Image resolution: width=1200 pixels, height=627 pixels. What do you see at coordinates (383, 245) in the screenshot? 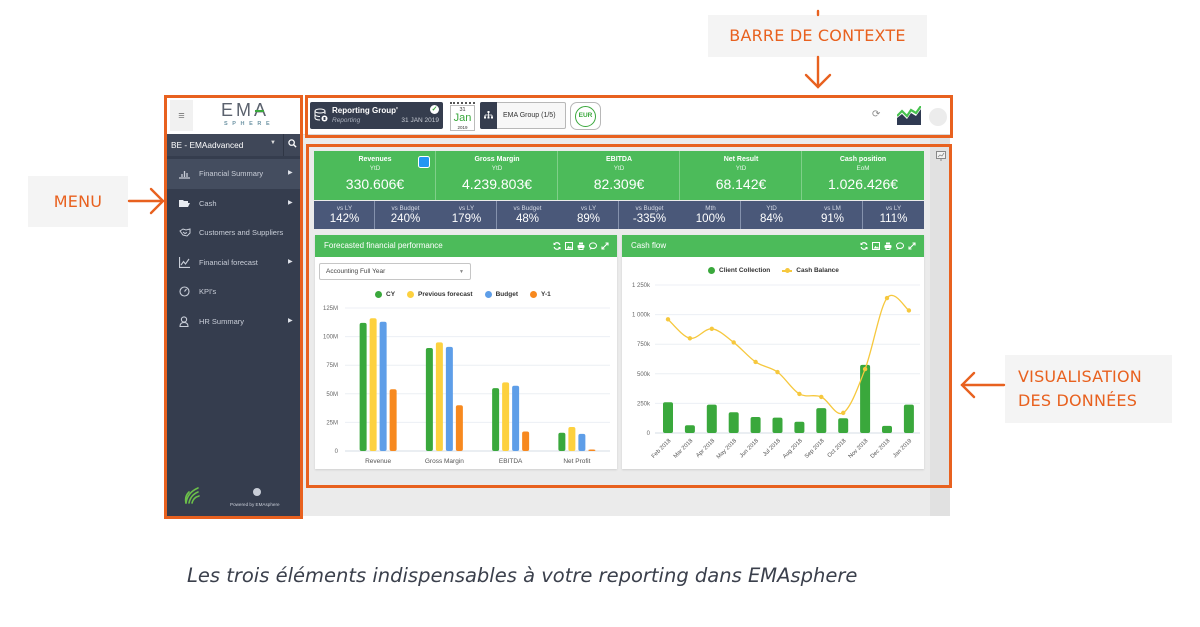
I see `panel-title: Forecasted financial performance` at bounding box center [383, 245].